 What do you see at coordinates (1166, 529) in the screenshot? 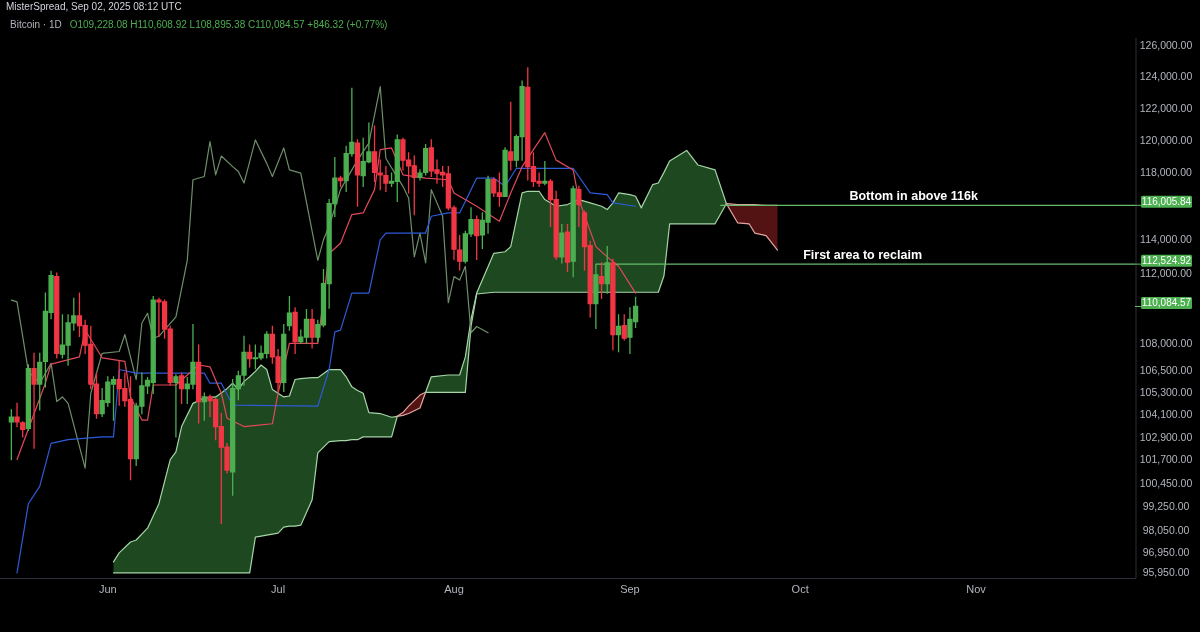
I see `y-tick-label: 98,050.00` at bounding box center [1166, 529].